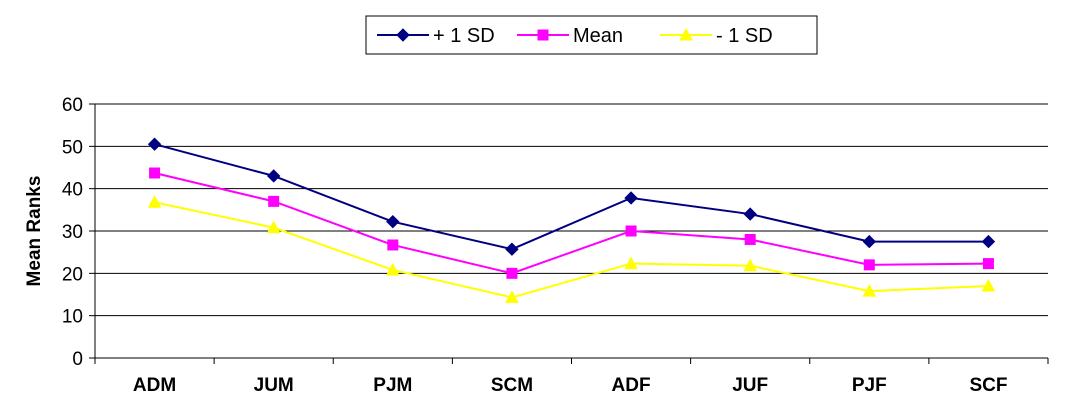 Image resolution: width=1068 pixels, height=414 pixels. I want to click on legend-box, so click(591, 35).